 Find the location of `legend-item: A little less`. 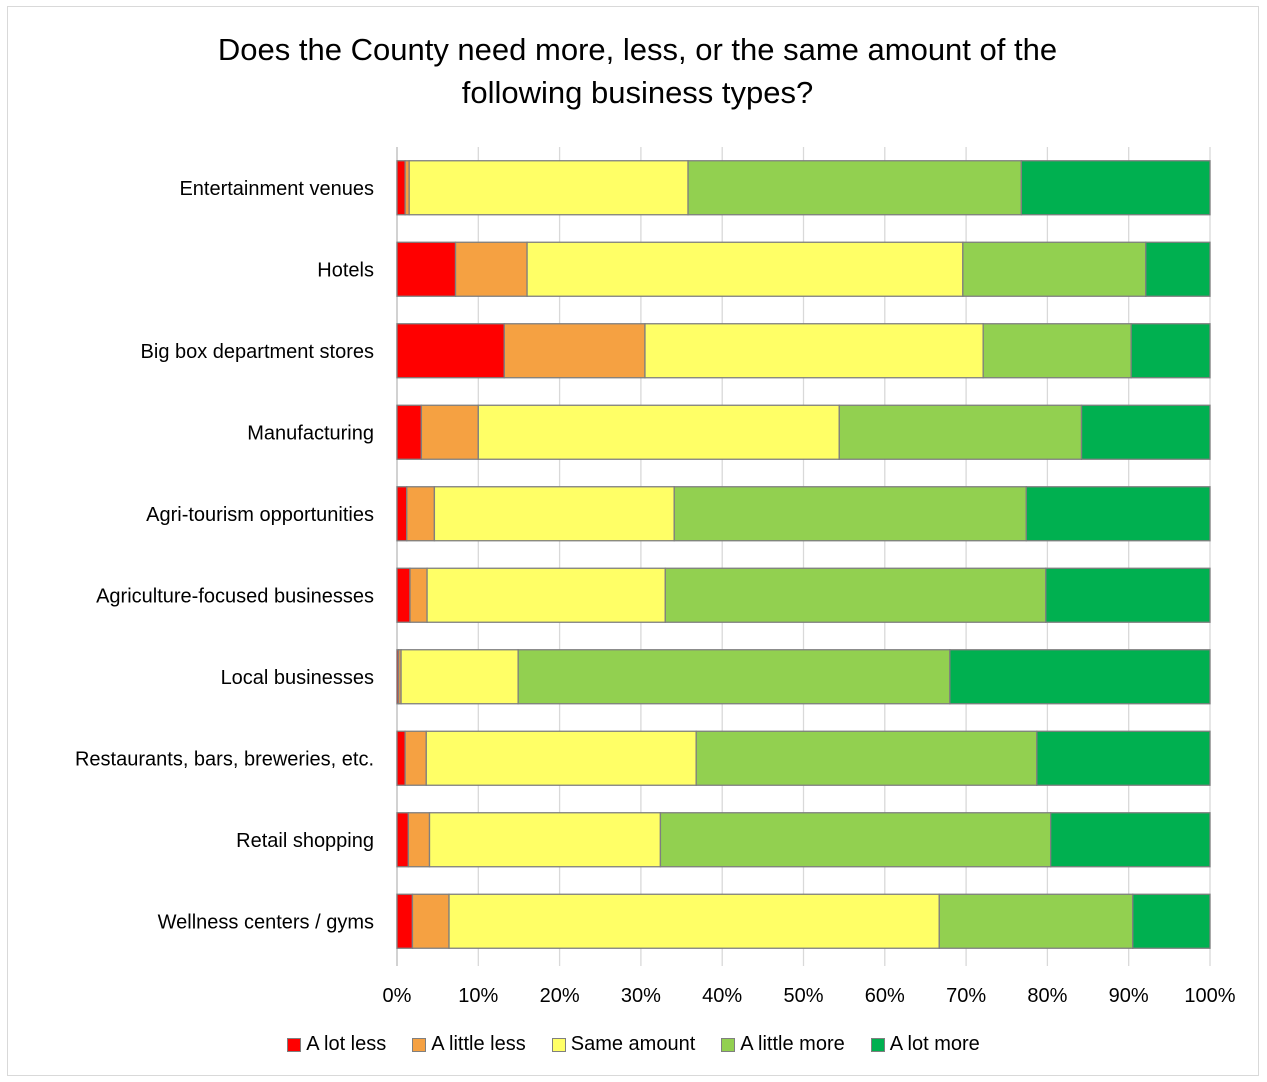

legend-item: A little less is located at coordinates (469, 1044).